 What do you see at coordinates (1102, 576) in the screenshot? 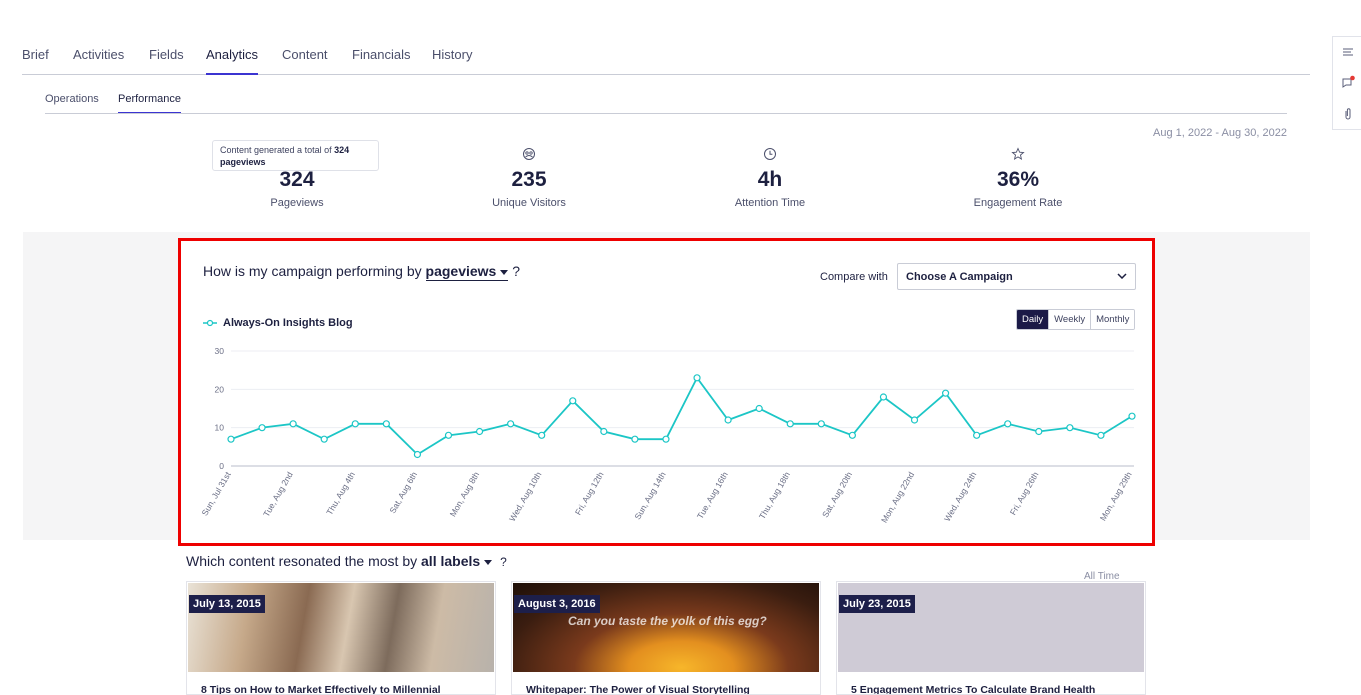
I see `time-filter: All Time` at bounding box center [1102, 576].